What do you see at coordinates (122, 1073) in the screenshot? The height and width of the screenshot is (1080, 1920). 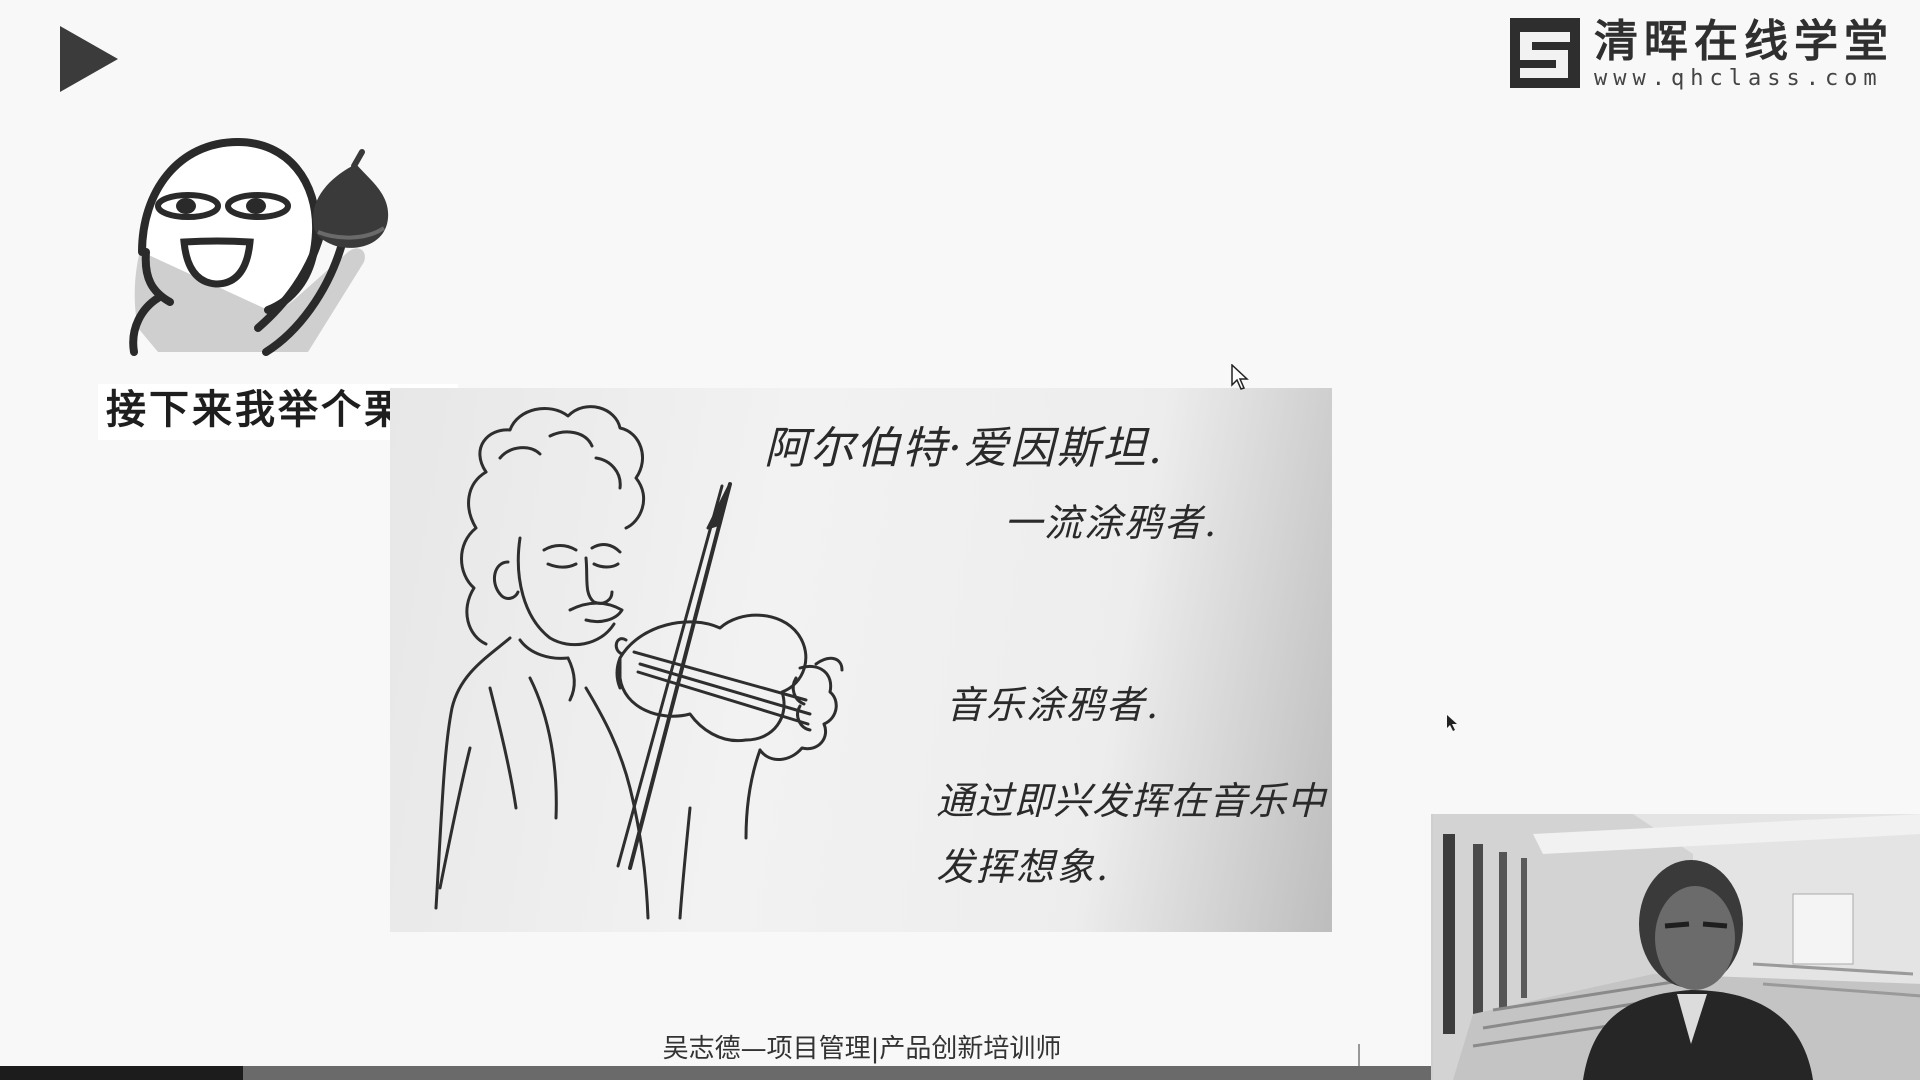 I see `video-progress-fill` at bounding box center [122, 1073].